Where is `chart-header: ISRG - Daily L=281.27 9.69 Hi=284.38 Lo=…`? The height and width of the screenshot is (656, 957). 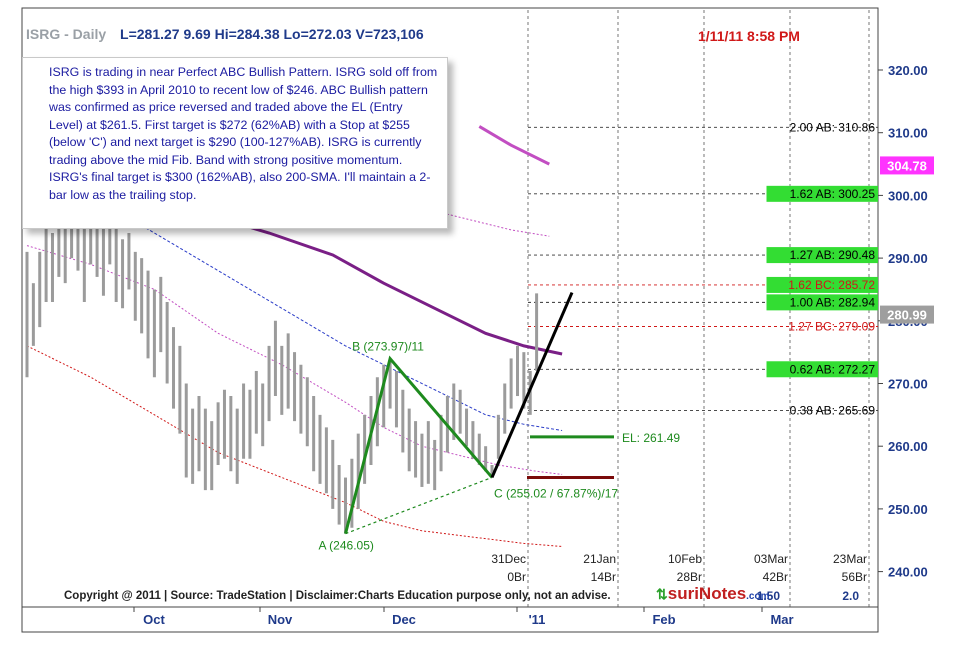 chart-header: ISRG - Daily L=281.27 9.69 Hi=284.38 Lo=… is located at coordinates (225, 34).